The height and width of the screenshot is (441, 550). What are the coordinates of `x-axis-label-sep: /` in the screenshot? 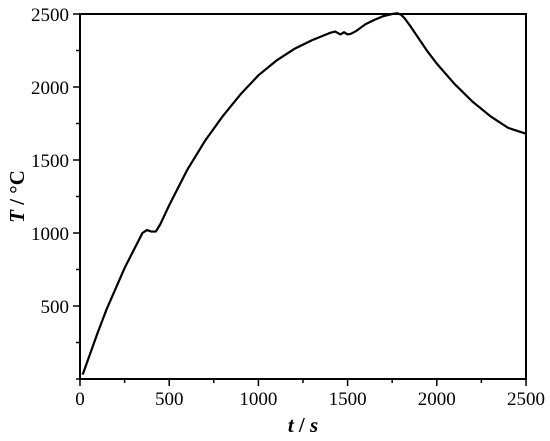 It's located at (304, 425).